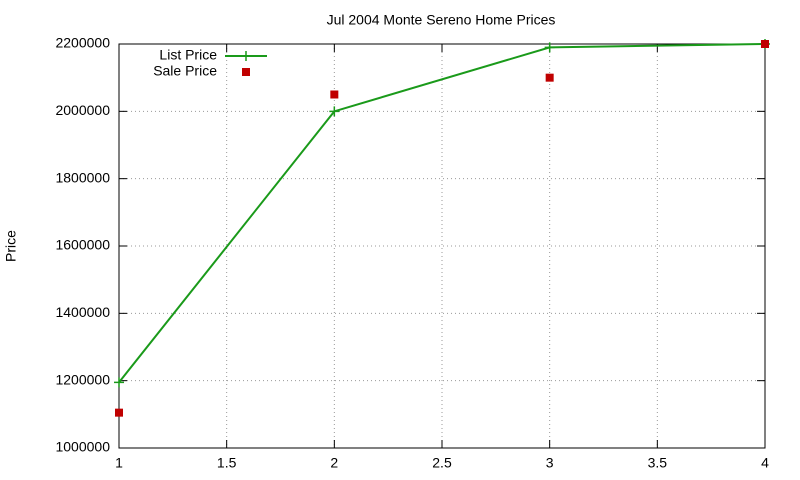  What do you see at coordinates (441, 20) in the screenshot?
I see `chart-title: Jul 2004 Monte Sereno Home Prices` at bounding box center [441, 20].